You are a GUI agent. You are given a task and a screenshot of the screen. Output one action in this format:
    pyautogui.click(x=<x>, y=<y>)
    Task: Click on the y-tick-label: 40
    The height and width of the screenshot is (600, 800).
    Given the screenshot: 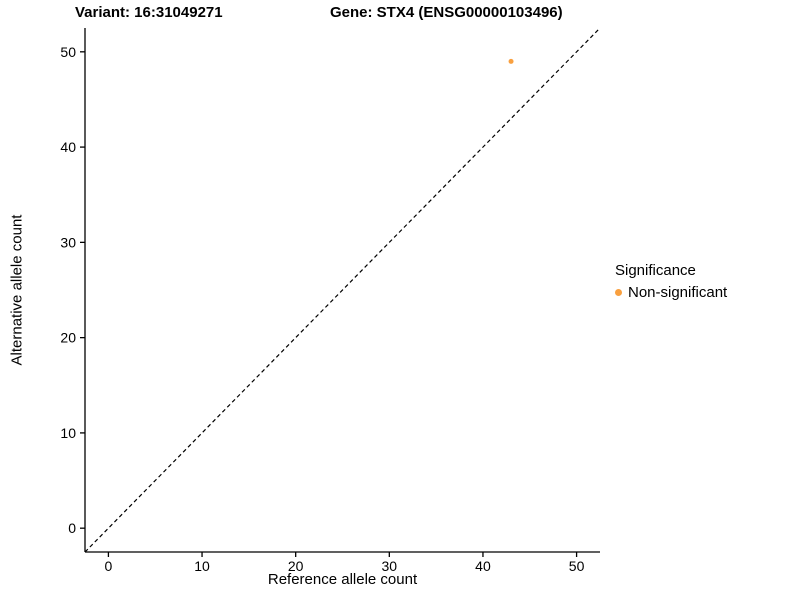 What is the action you would take?
    pyautogui.click(x=68, y=147)
    